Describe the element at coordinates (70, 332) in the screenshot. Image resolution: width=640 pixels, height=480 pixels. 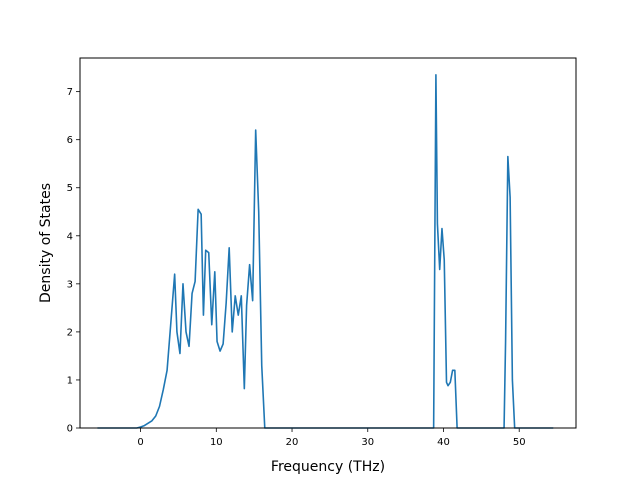
I see `y-tick-label: 2` at that location.